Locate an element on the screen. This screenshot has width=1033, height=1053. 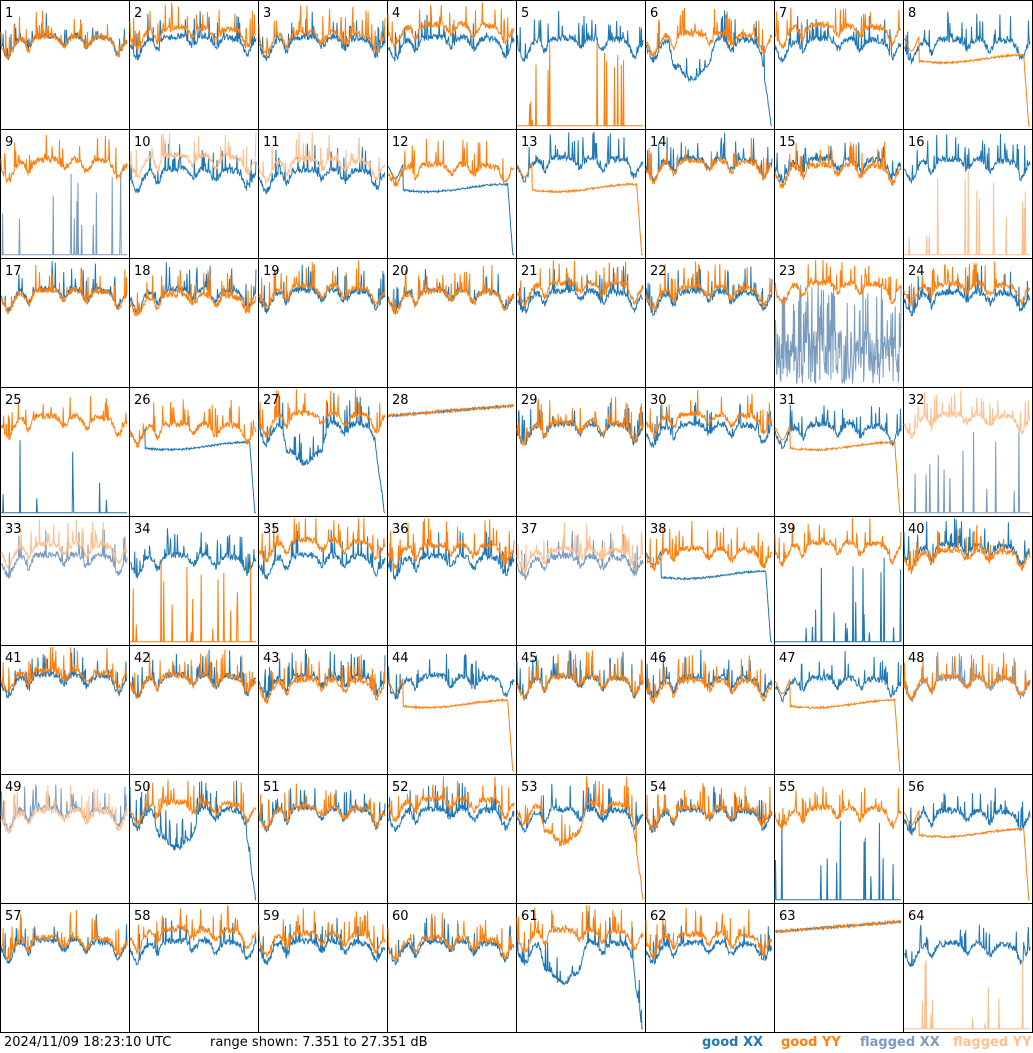
panel-label: 34 is located at coordinates (142, 529).